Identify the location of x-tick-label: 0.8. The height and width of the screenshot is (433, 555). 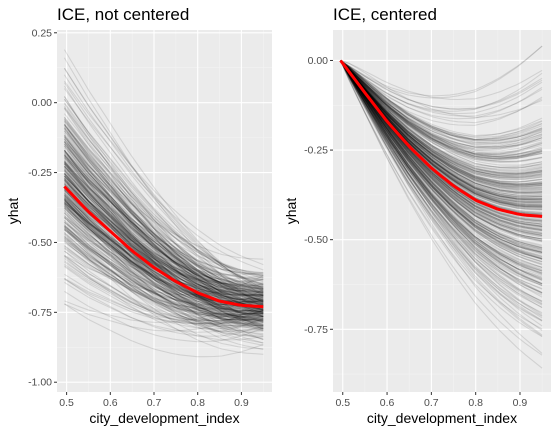
(475, 403).